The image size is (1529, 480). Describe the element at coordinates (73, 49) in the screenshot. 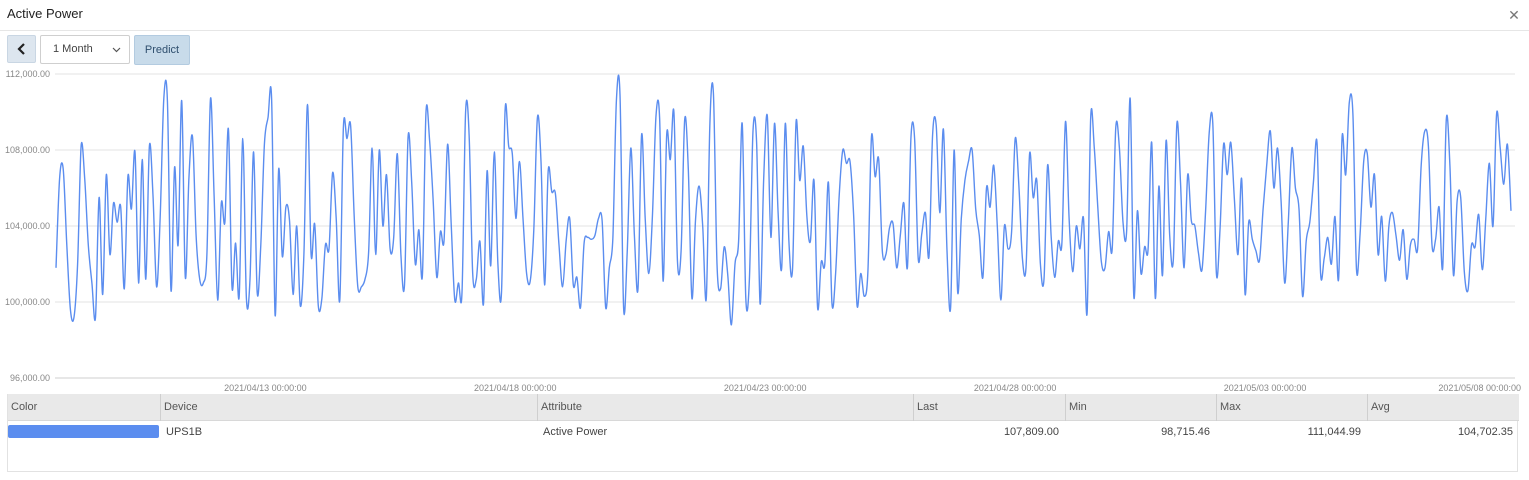

I see `period-select-value: 1 Month` at that location.